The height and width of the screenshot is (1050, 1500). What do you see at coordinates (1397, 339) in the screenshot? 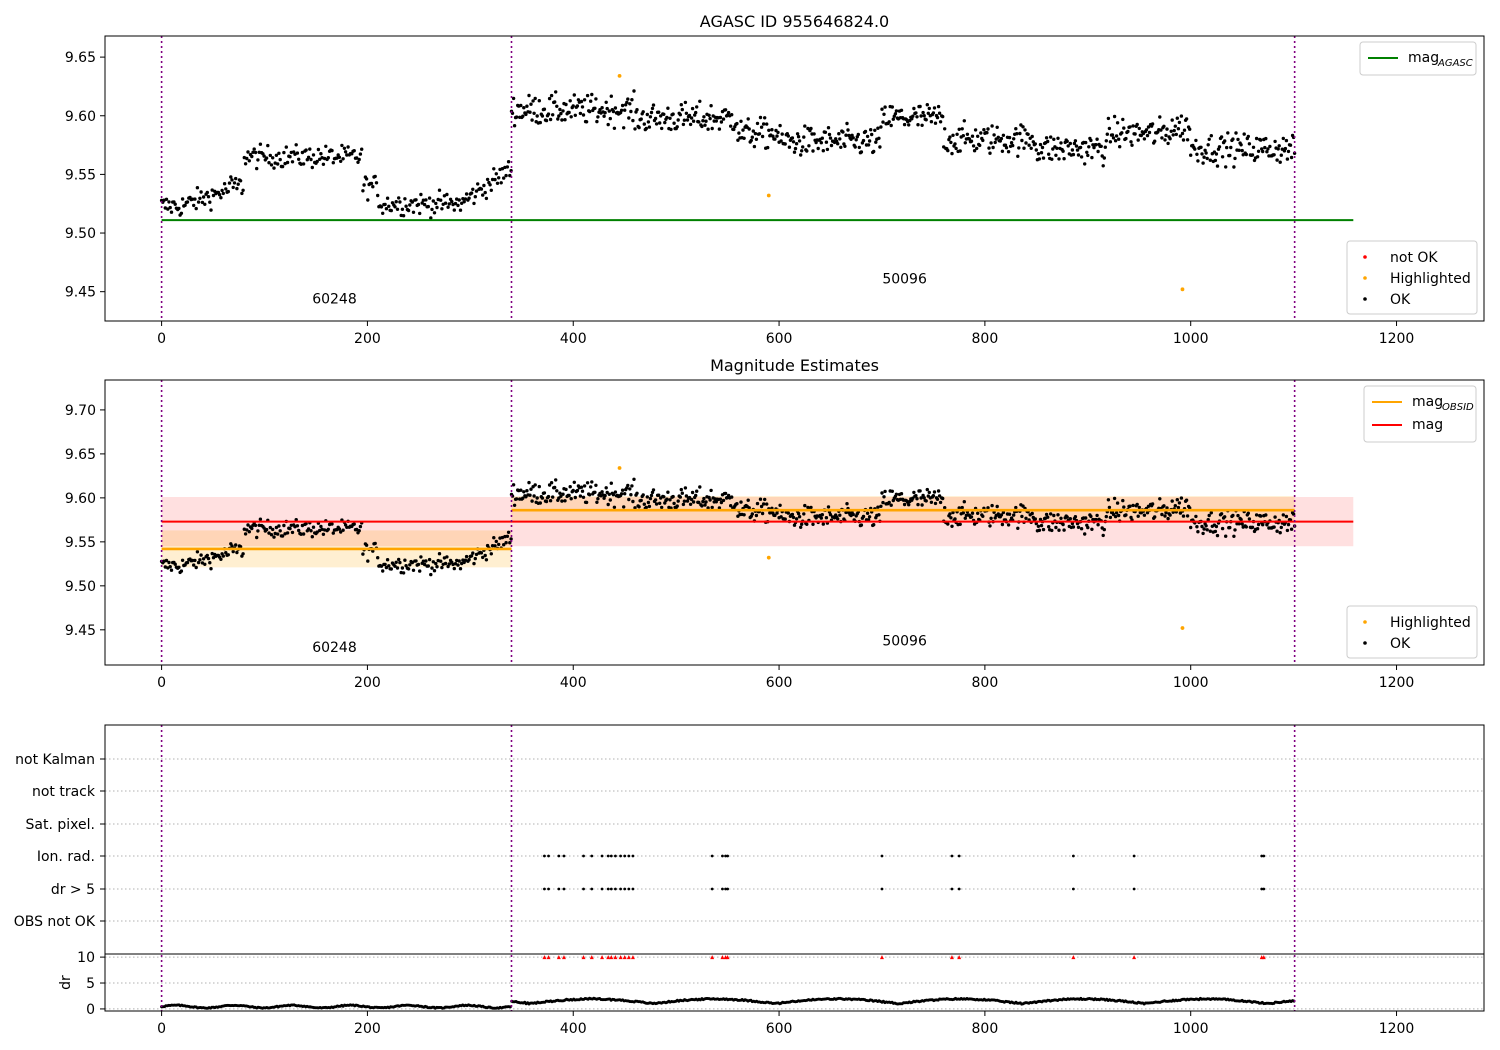
I see `x-tick-label: 1200` at bounding box center [1397, 339].